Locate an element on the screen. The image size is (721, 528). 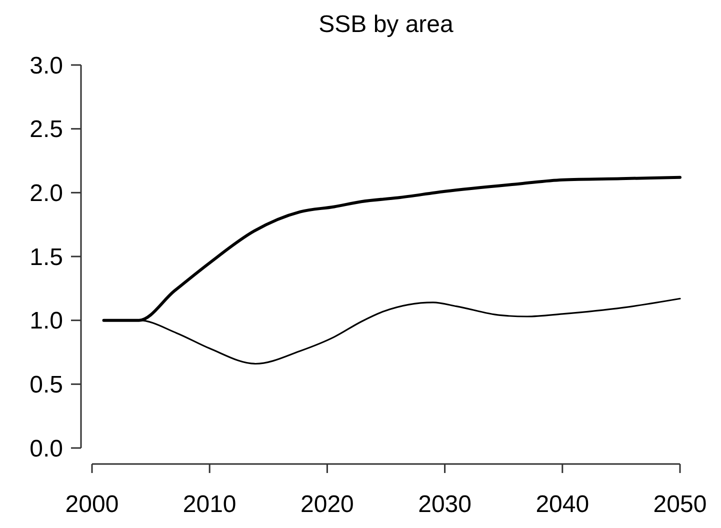
x-tick-label: 2010 is located at coordinates (209, 504).